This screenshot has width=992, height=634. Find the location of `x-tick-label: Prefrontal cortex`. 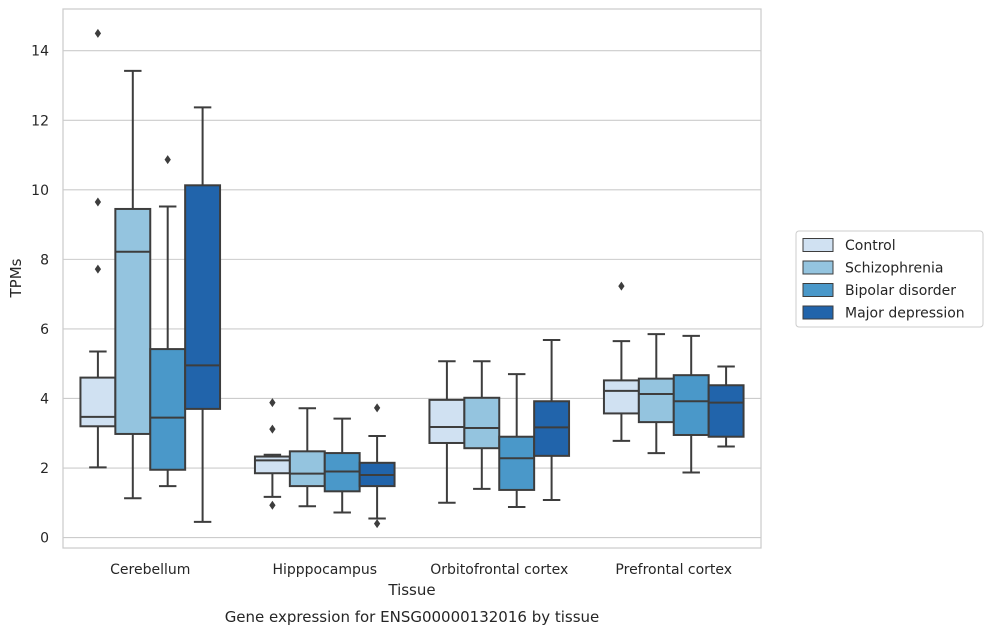

x-tick-label: Prefrontal cortex is located at coordinates (673, 570).